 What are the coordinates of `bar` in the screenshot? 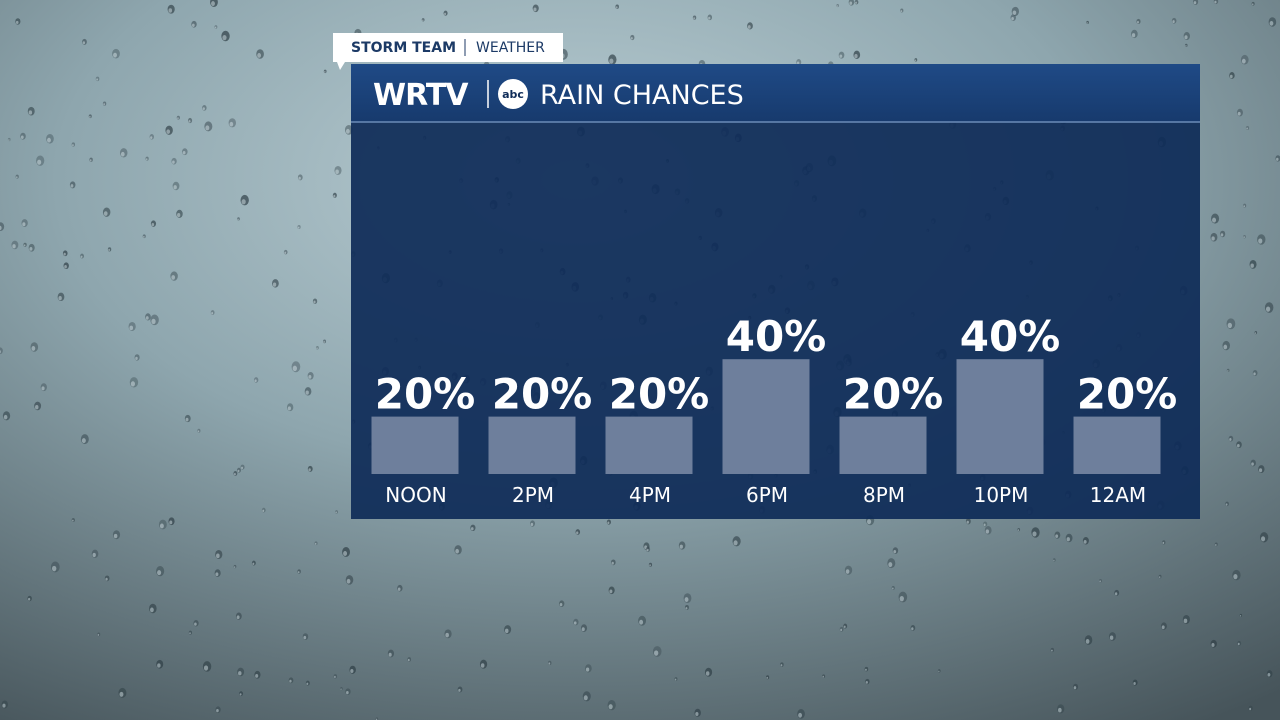 It's located at (766, 416).